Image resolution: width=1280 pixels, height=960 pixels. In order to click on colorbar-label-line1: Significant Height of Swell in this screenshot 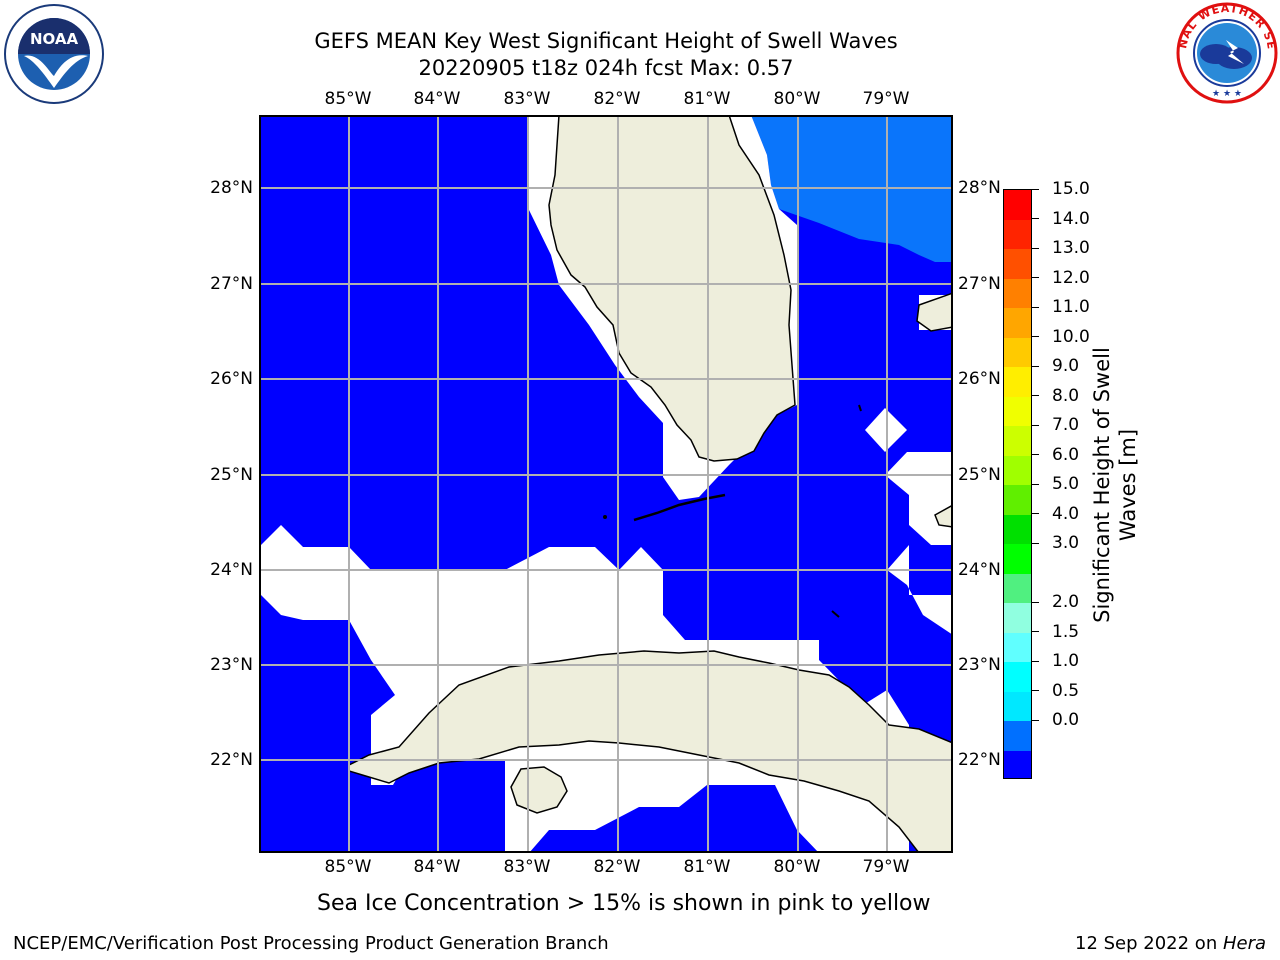, I will do `click(1102, 485)`.